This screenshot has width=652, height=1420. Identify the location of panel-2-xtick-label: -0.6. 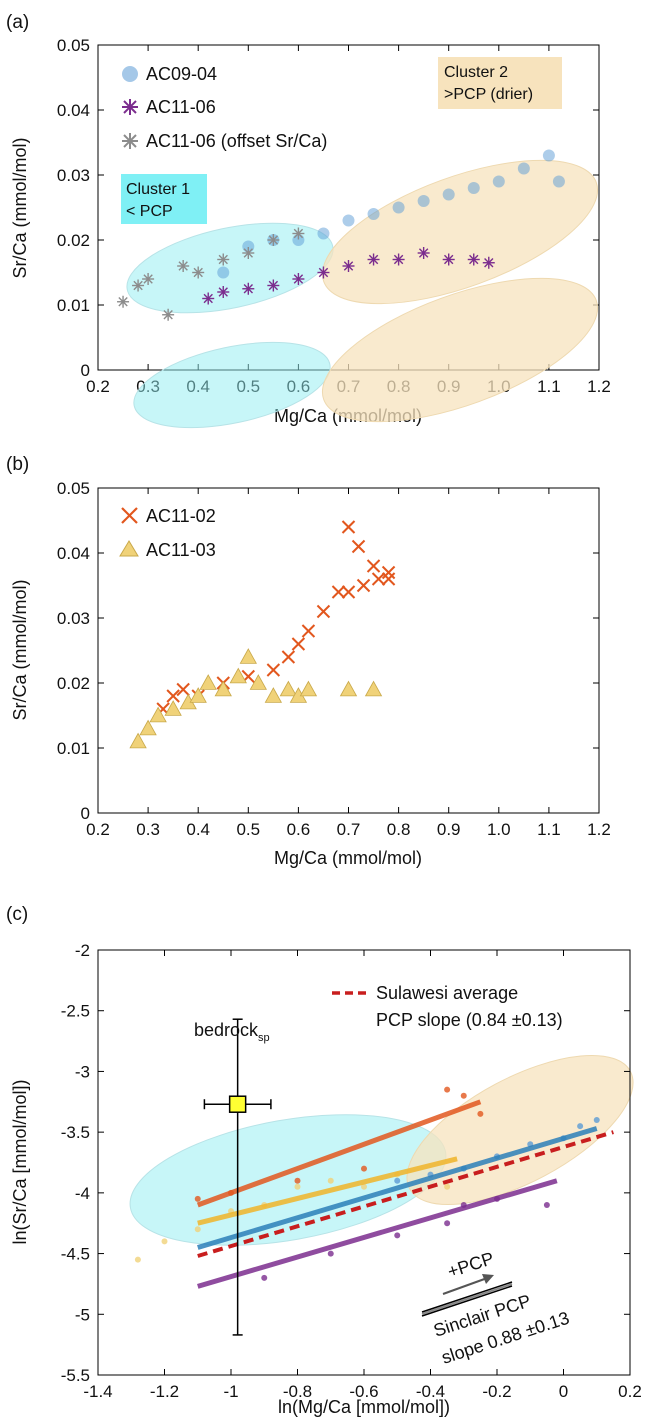
(363, 1391).